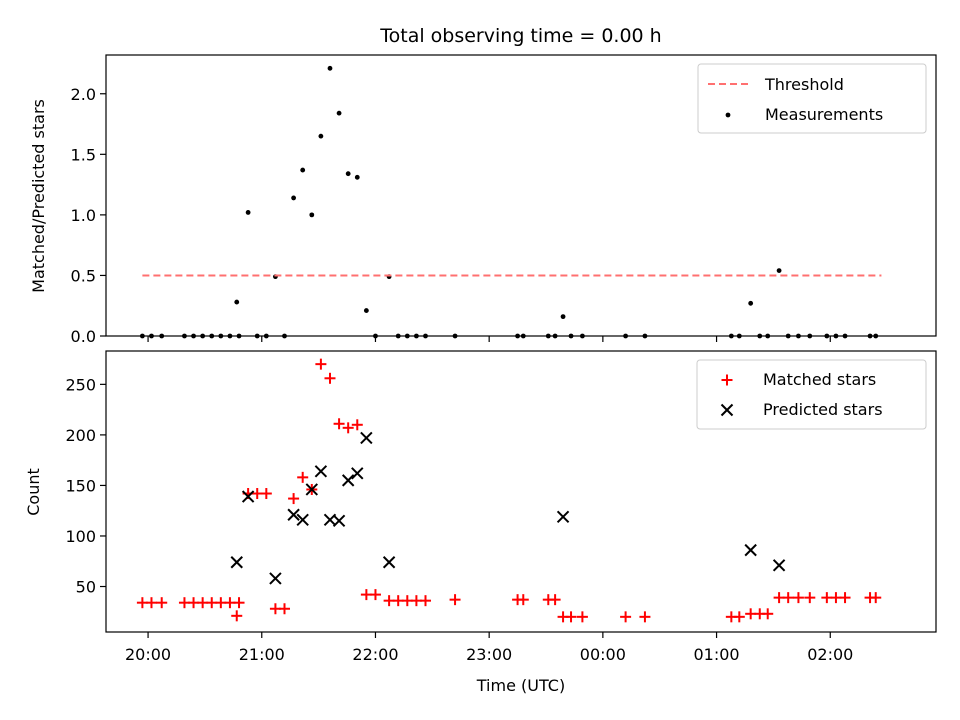 Image resolution: width=960 pixels, height=720 pixels. I want to click on legend-threshold-label: Threshold, so click(804, 84).